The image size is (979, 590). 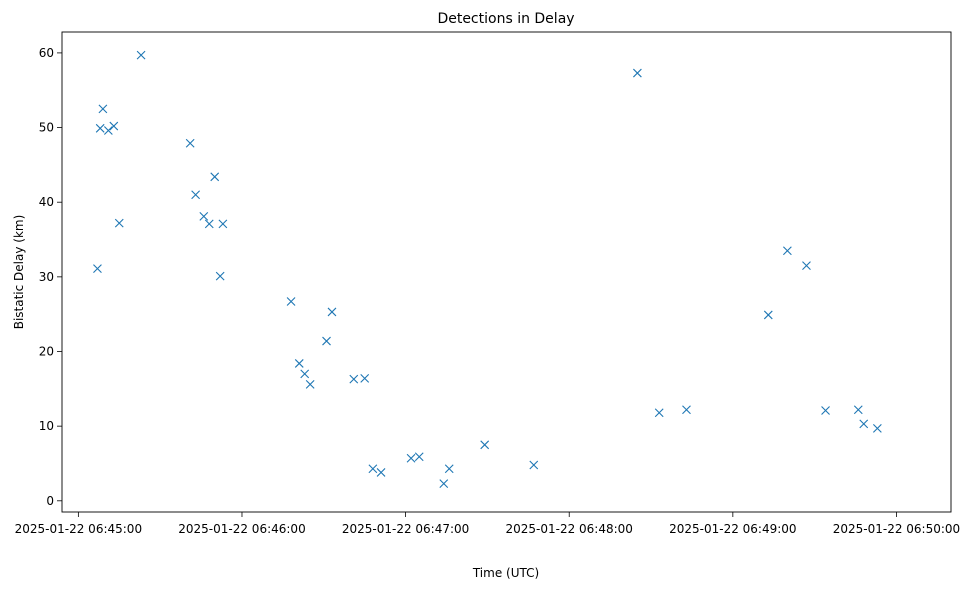 What do you see at coordinates (19, 272) in the screenshot?
I see `y-axis-label: Bistatic Delay (km)` at bounding box center [19, 272].